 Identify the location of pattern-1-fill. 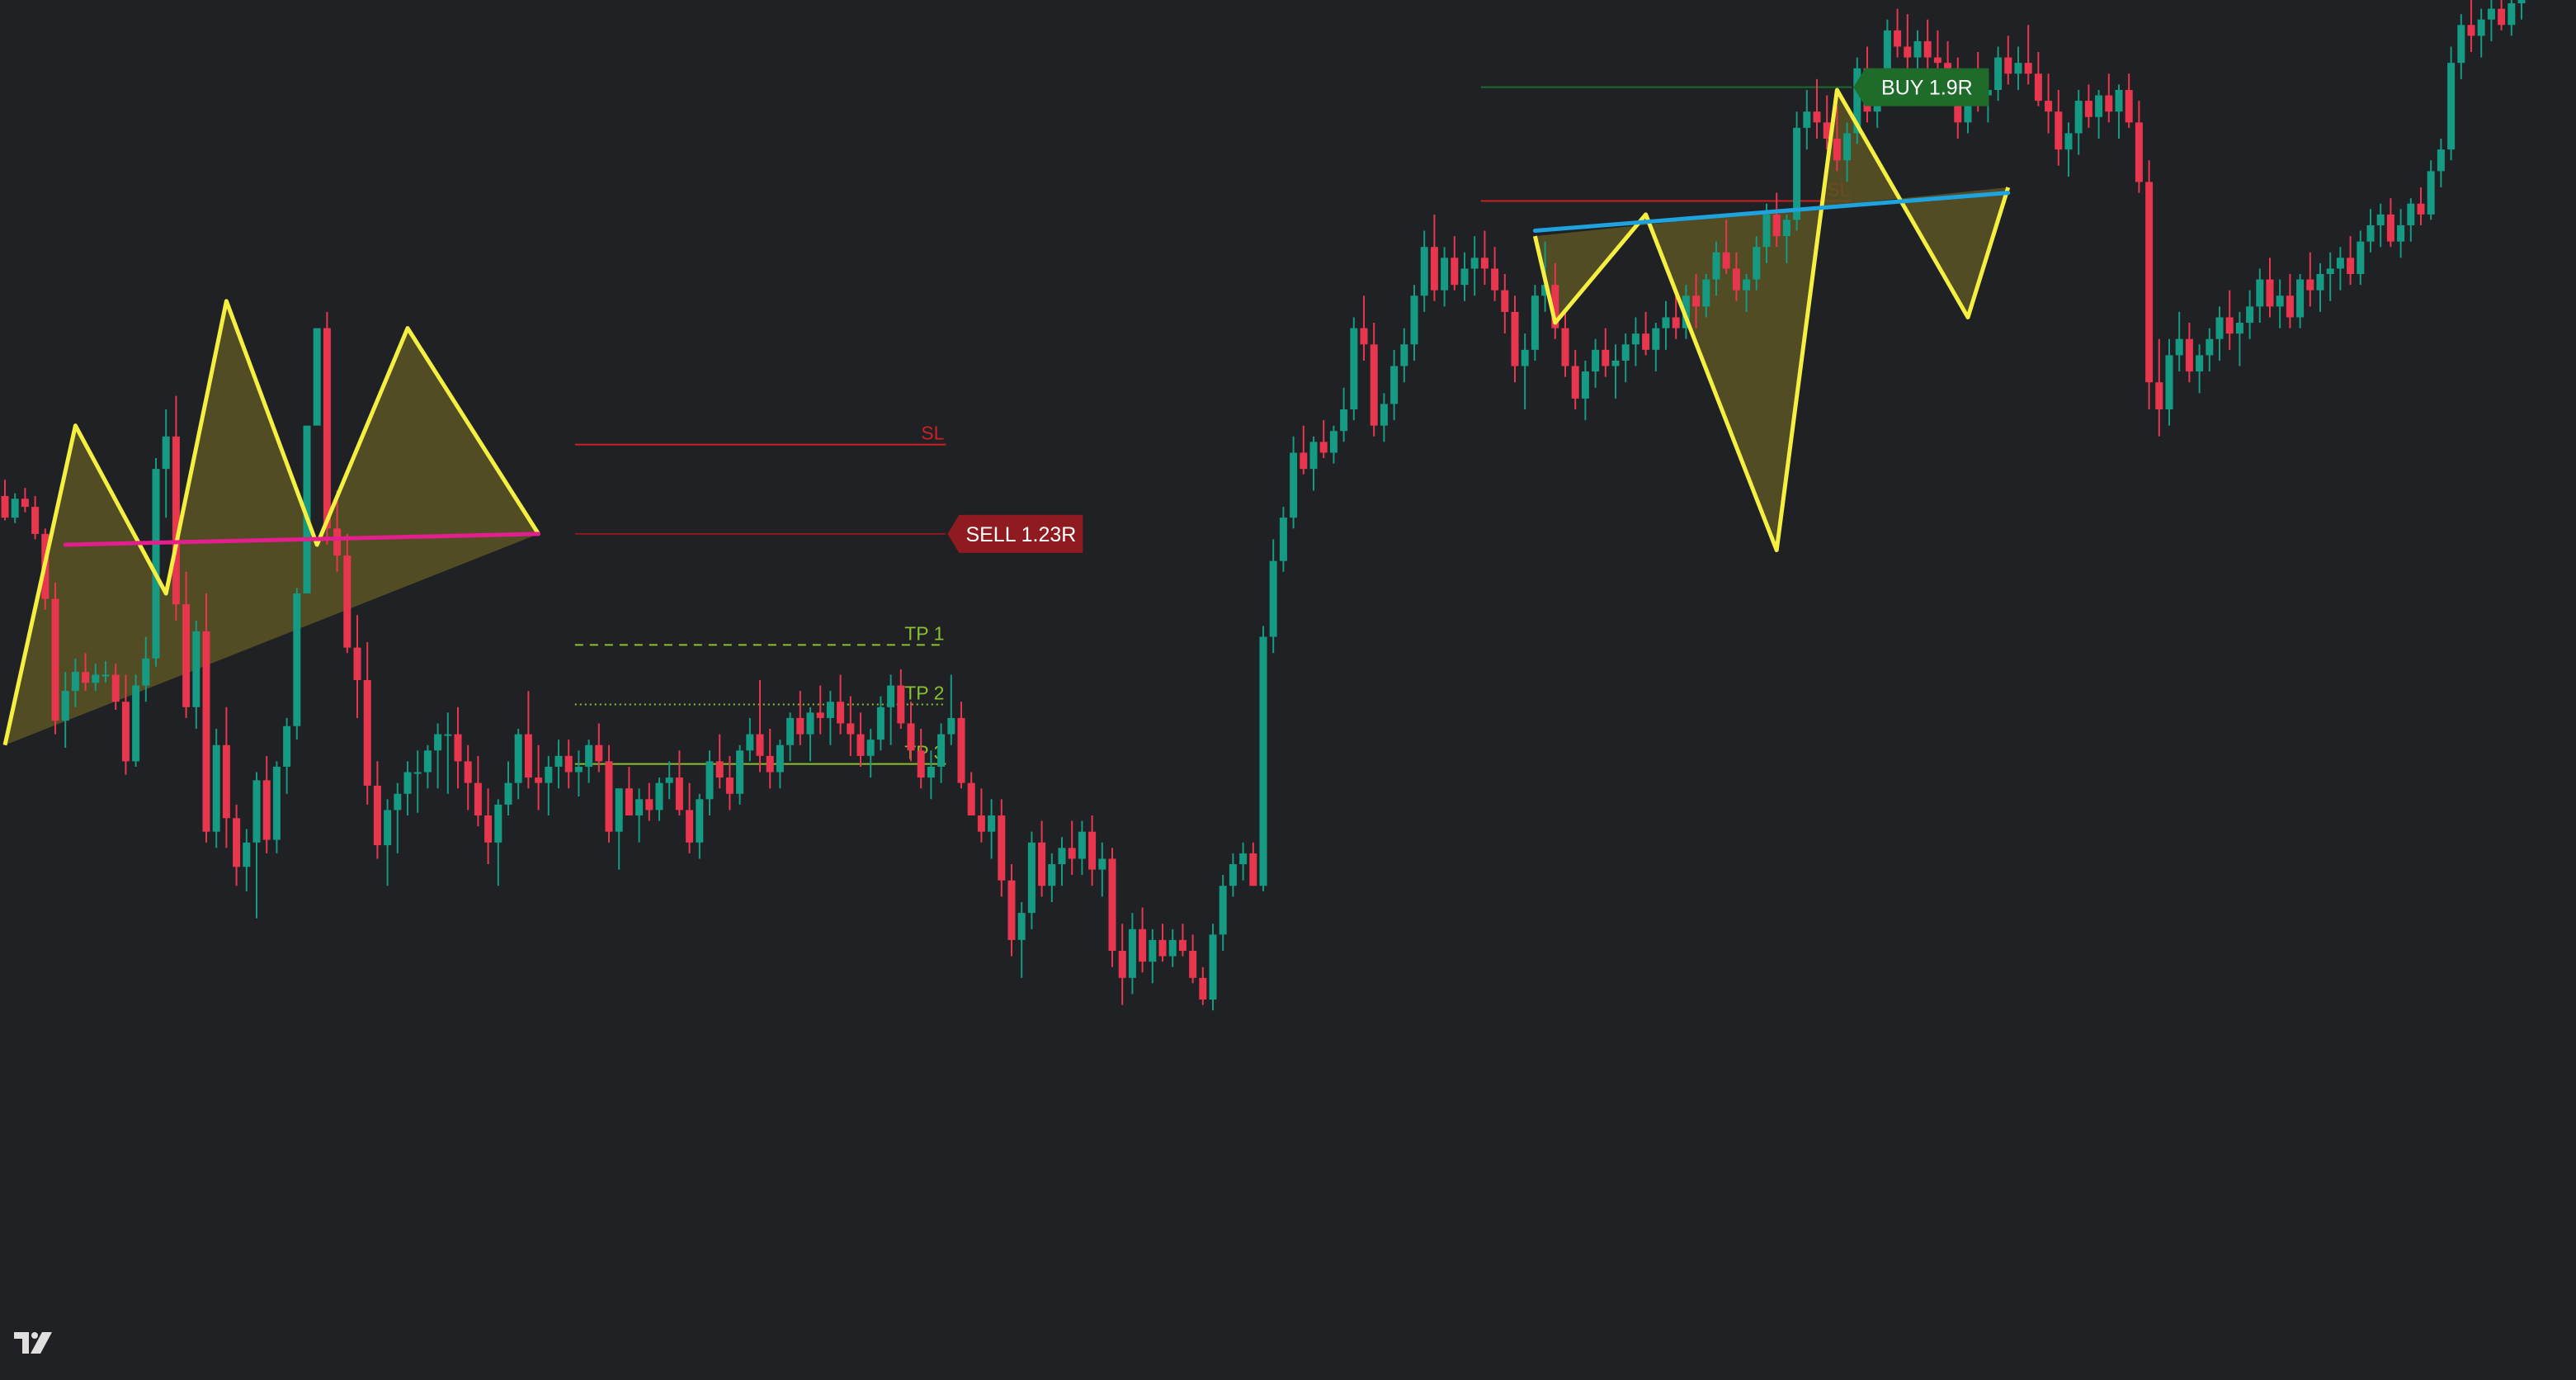
(1771, 320).